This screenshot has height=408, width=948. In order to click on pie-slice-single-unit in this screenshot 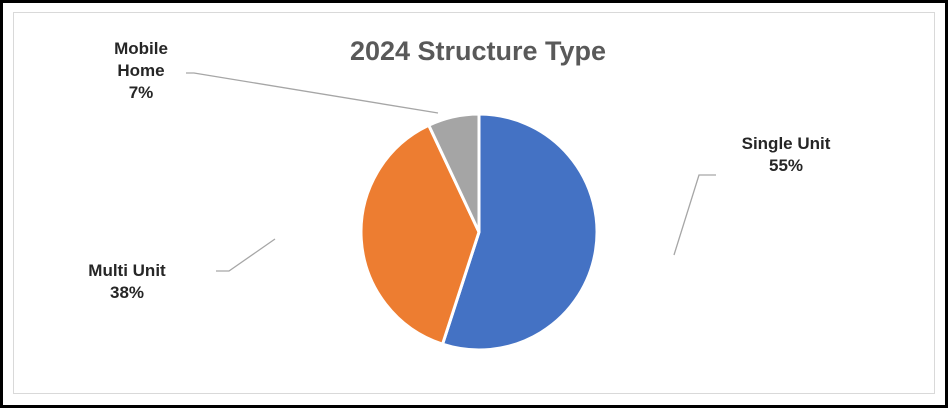, I will do `click(519, 232)`.